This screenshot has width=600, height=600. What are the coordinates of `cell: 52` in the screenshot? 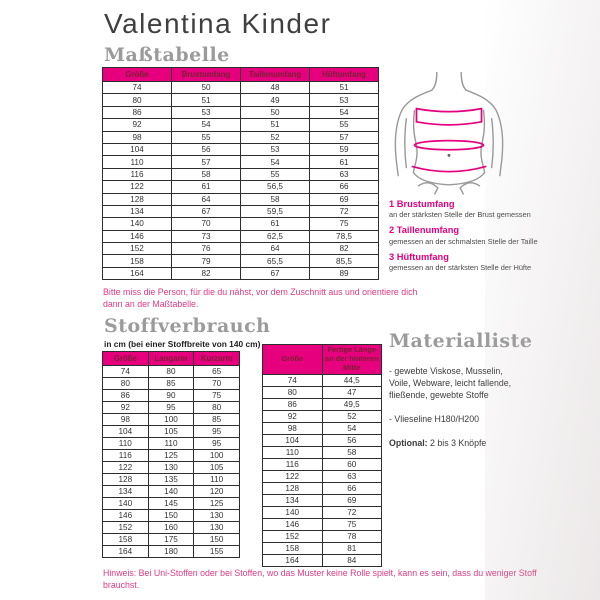 It's located at (351, 416).